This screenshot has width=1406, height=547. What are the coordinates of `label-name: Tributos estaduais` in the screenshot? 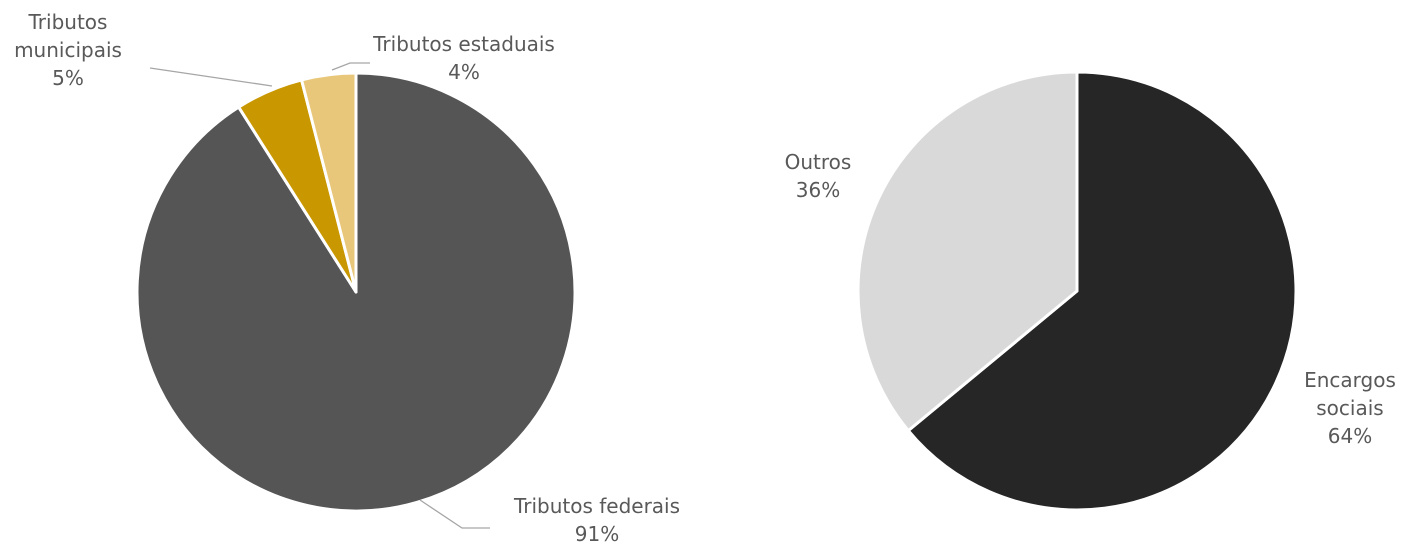 It's located at (464, 44).